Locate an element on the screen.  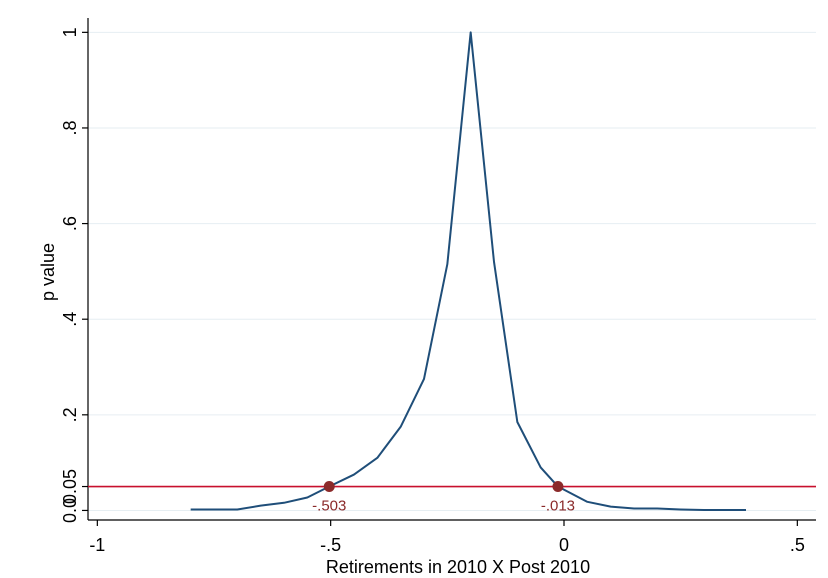
x-tick-label: -.5 is located at coordinates (330, 545).